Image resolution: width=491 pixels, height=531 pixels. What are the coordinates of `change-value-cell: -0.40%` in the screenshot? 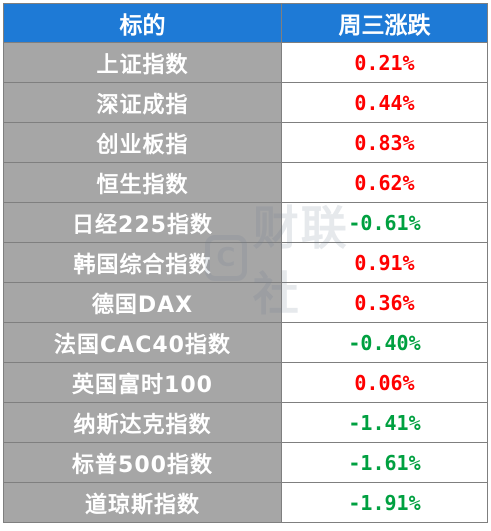 It's located at (384, 342).